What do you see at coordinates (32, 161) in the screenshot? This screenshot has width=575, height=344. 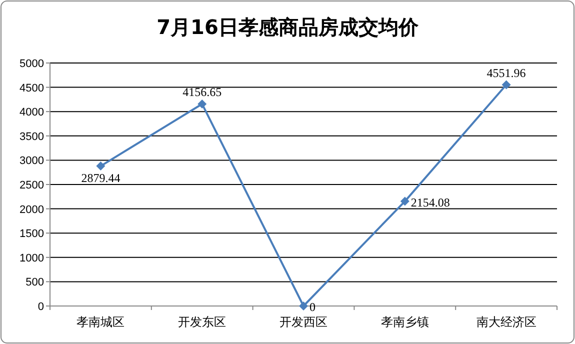 I see `y-tick-label: 3000` at bounding box center [32, 161].